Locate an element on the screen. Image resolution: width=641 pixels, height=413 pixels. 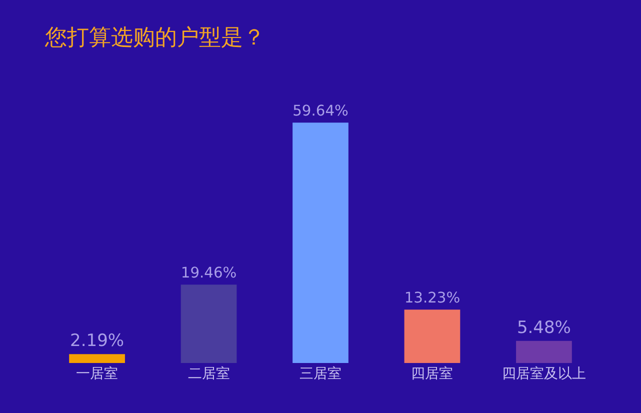
chart-title: 您打算选购的户型是？ is located at coordinates (154, 37).